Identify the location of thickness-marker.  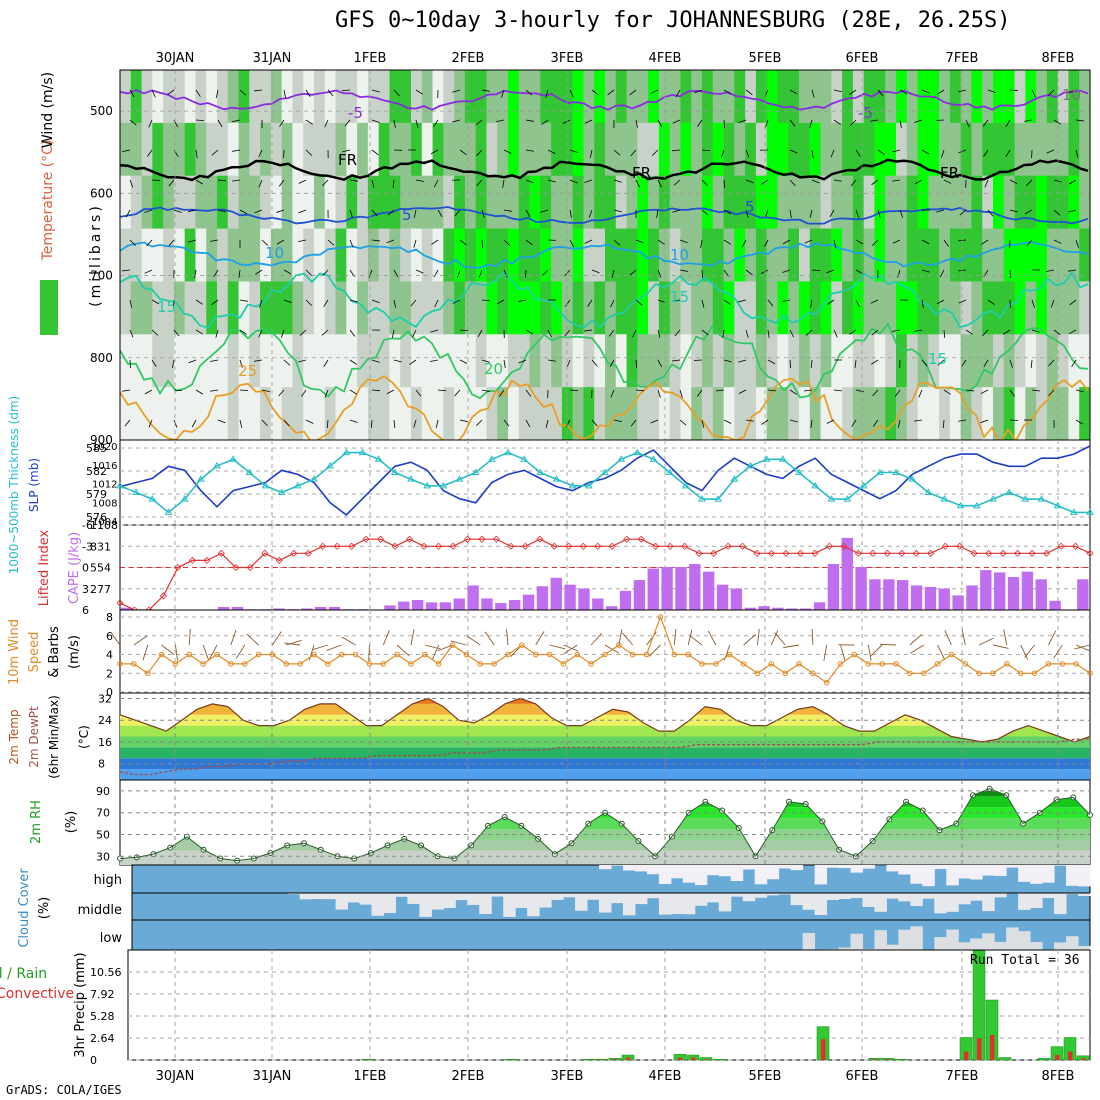
(508, 452).